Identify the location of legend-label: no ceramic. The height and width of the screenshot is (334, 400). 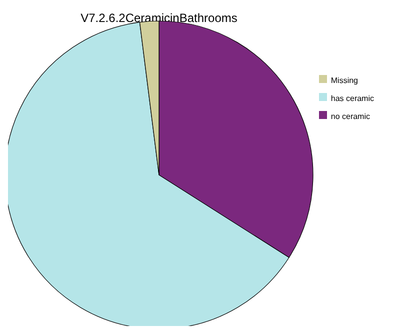
(350, 116).